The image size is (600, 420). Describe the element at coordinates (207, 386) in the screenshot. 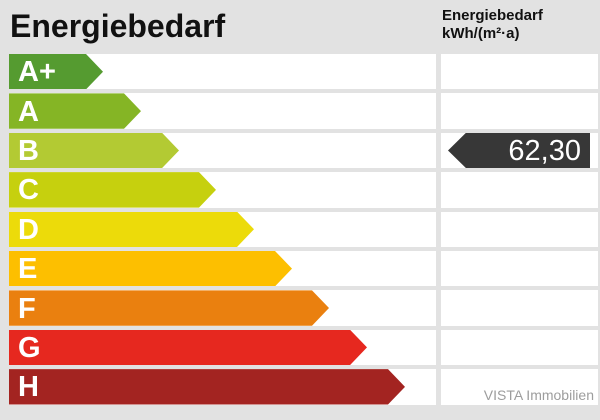

I see `energy-class-arrow-h: H` at that location.